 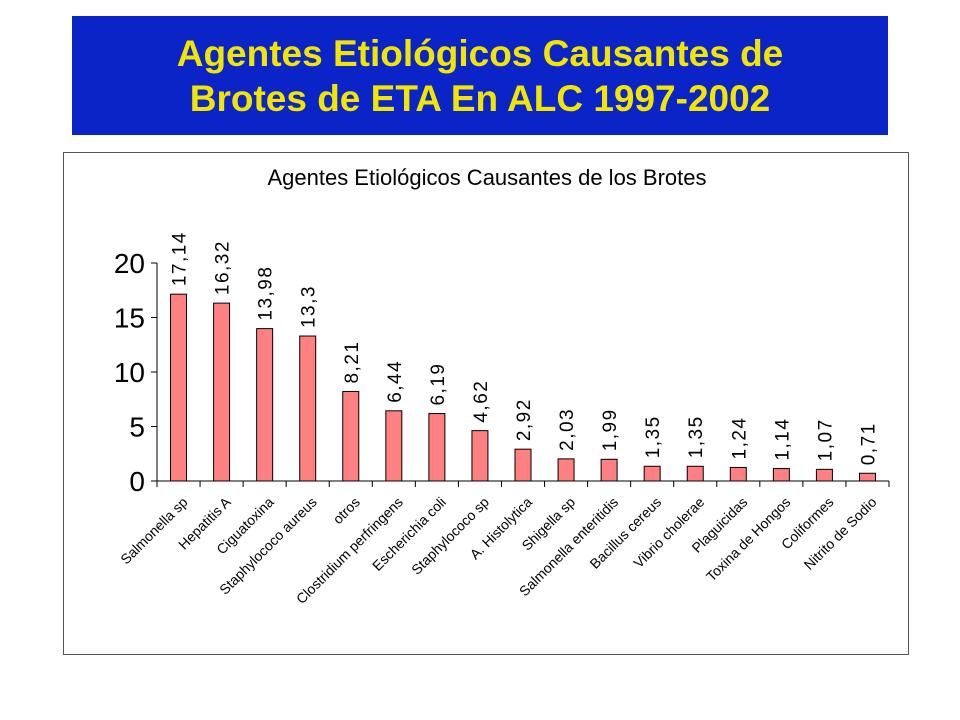 What do you see at coordinates (309, 306) in the screenshot?
I see `data-label: 13,3` at bounding box center [309, 306].